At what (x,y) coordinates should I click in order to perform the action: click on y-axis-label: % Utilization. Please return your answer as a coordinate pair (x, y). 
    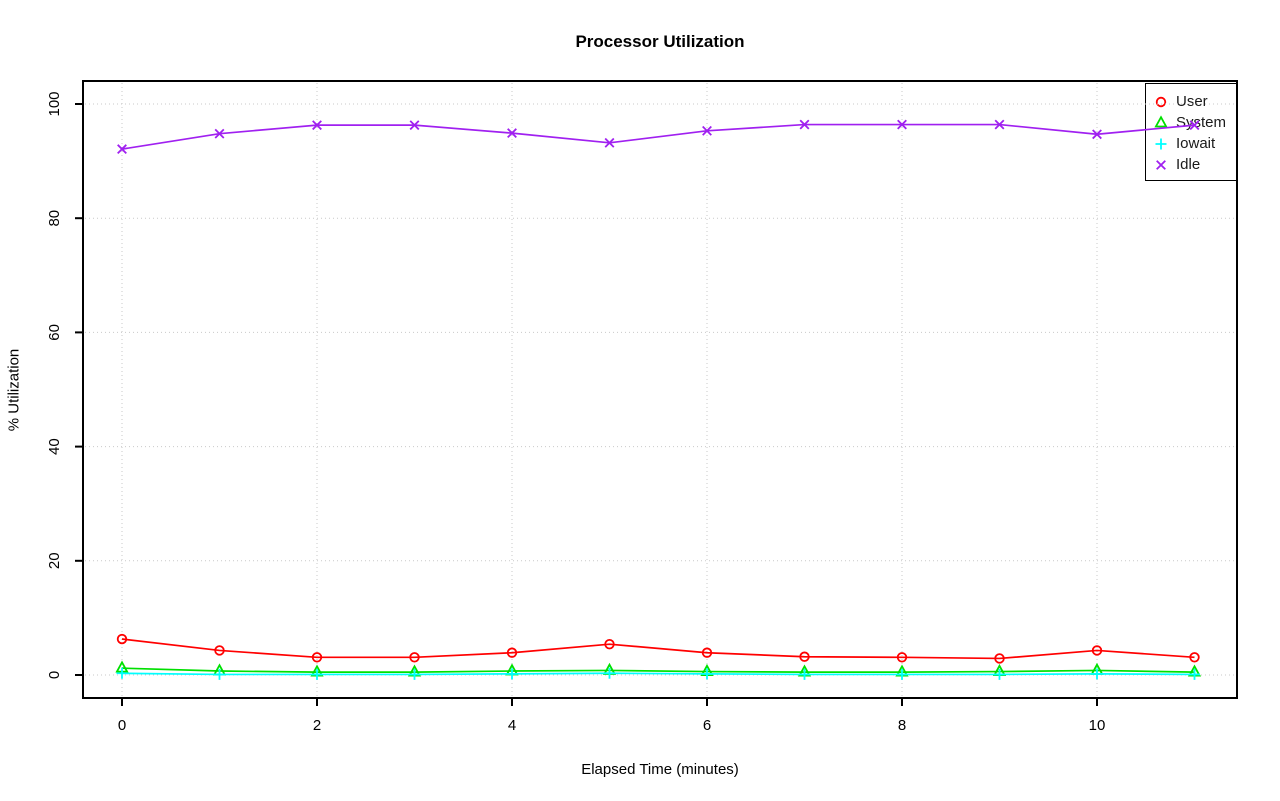
    Looking at the image, I should click on (14, 390).